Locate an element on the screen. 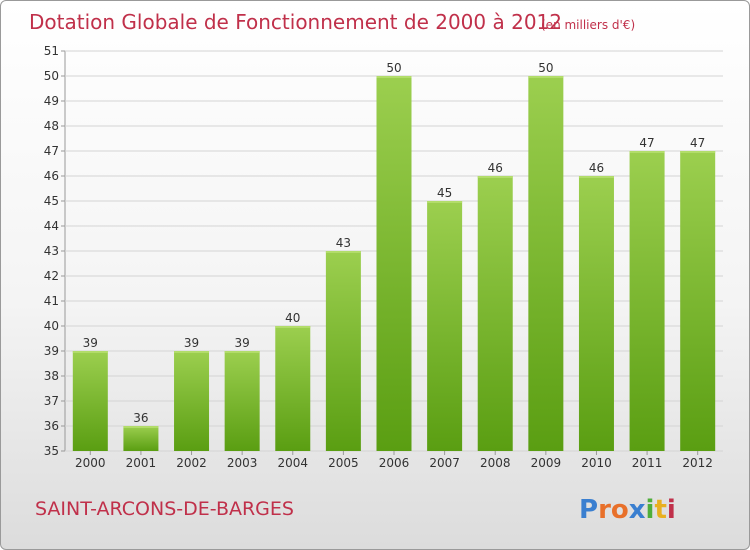 This screenshot has height=550, width=750. chart-unit: (en milliers d'€) is located at coordinates (588, 25).